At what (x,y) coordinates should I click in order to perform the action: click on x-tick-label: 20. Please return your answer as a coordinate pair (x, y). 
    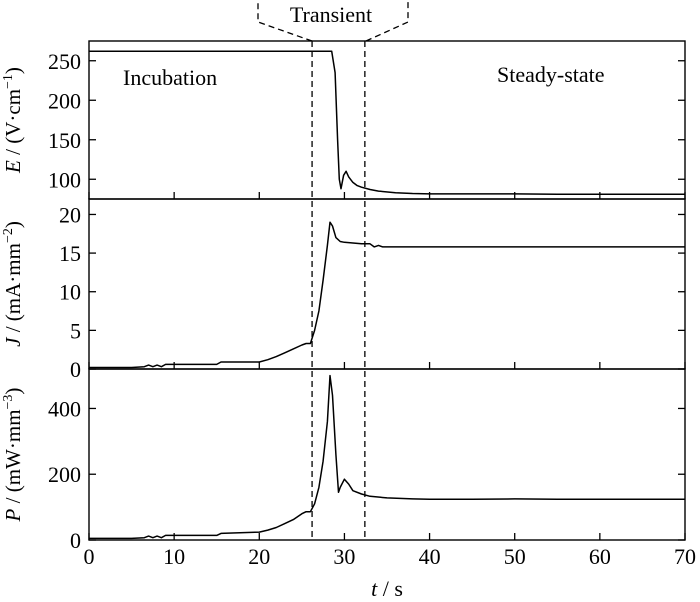
    Looking at the image, I should click on (259, 556).